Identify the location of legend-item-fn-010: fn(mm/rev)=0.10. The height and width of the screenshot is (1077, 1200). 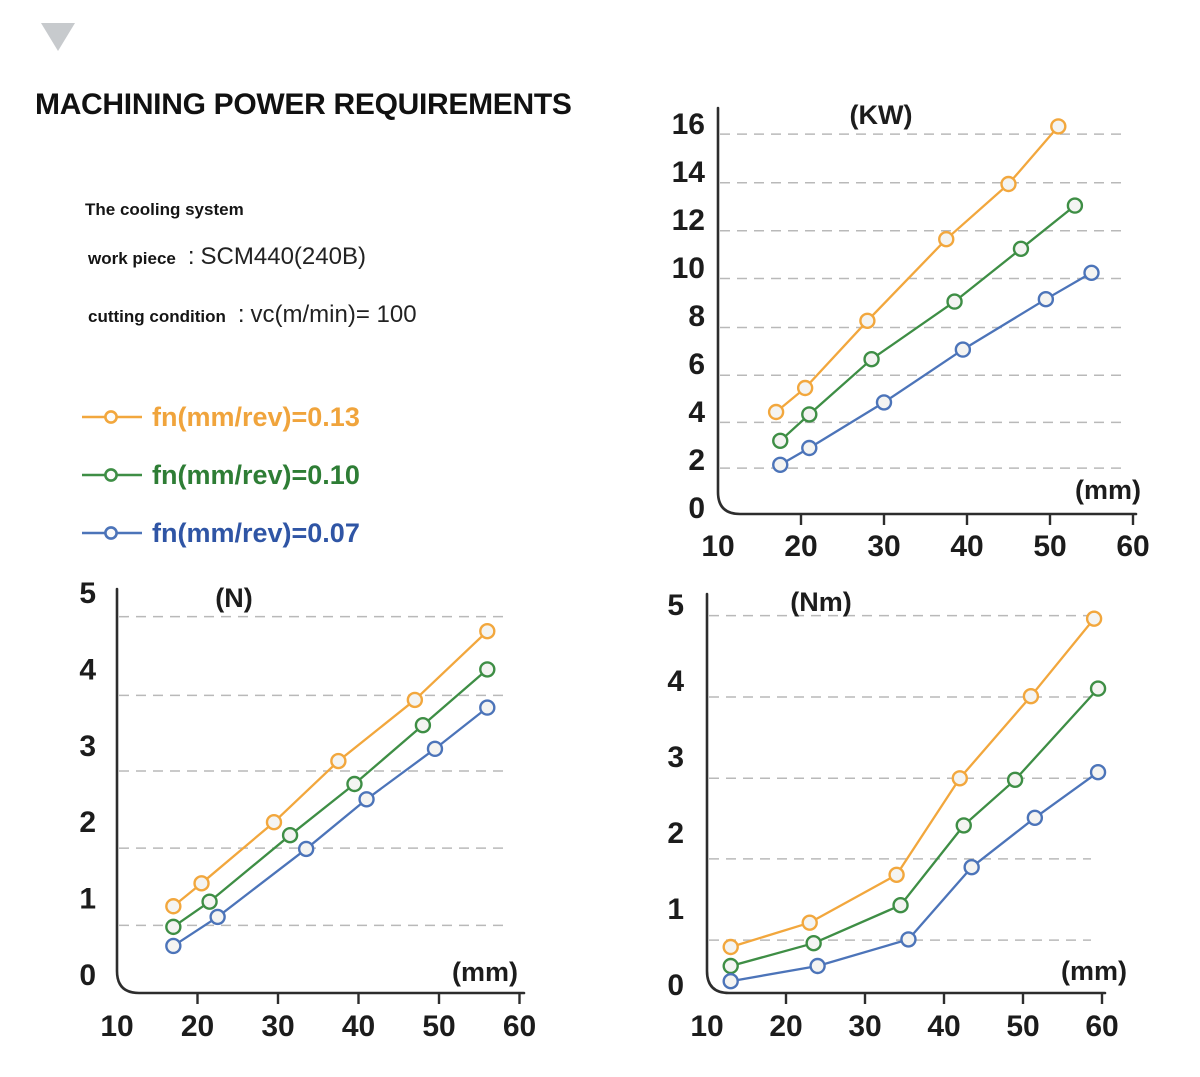
(220, 475).